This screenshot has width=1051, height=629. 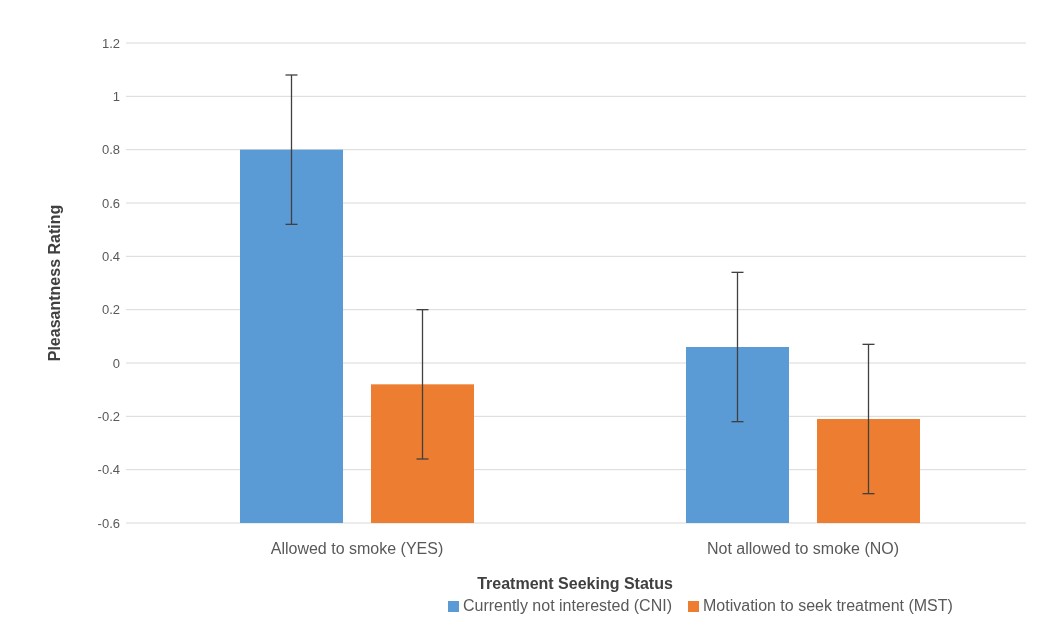 I want to click on y-tick-label: 0.4, so click(x=110, y=256).